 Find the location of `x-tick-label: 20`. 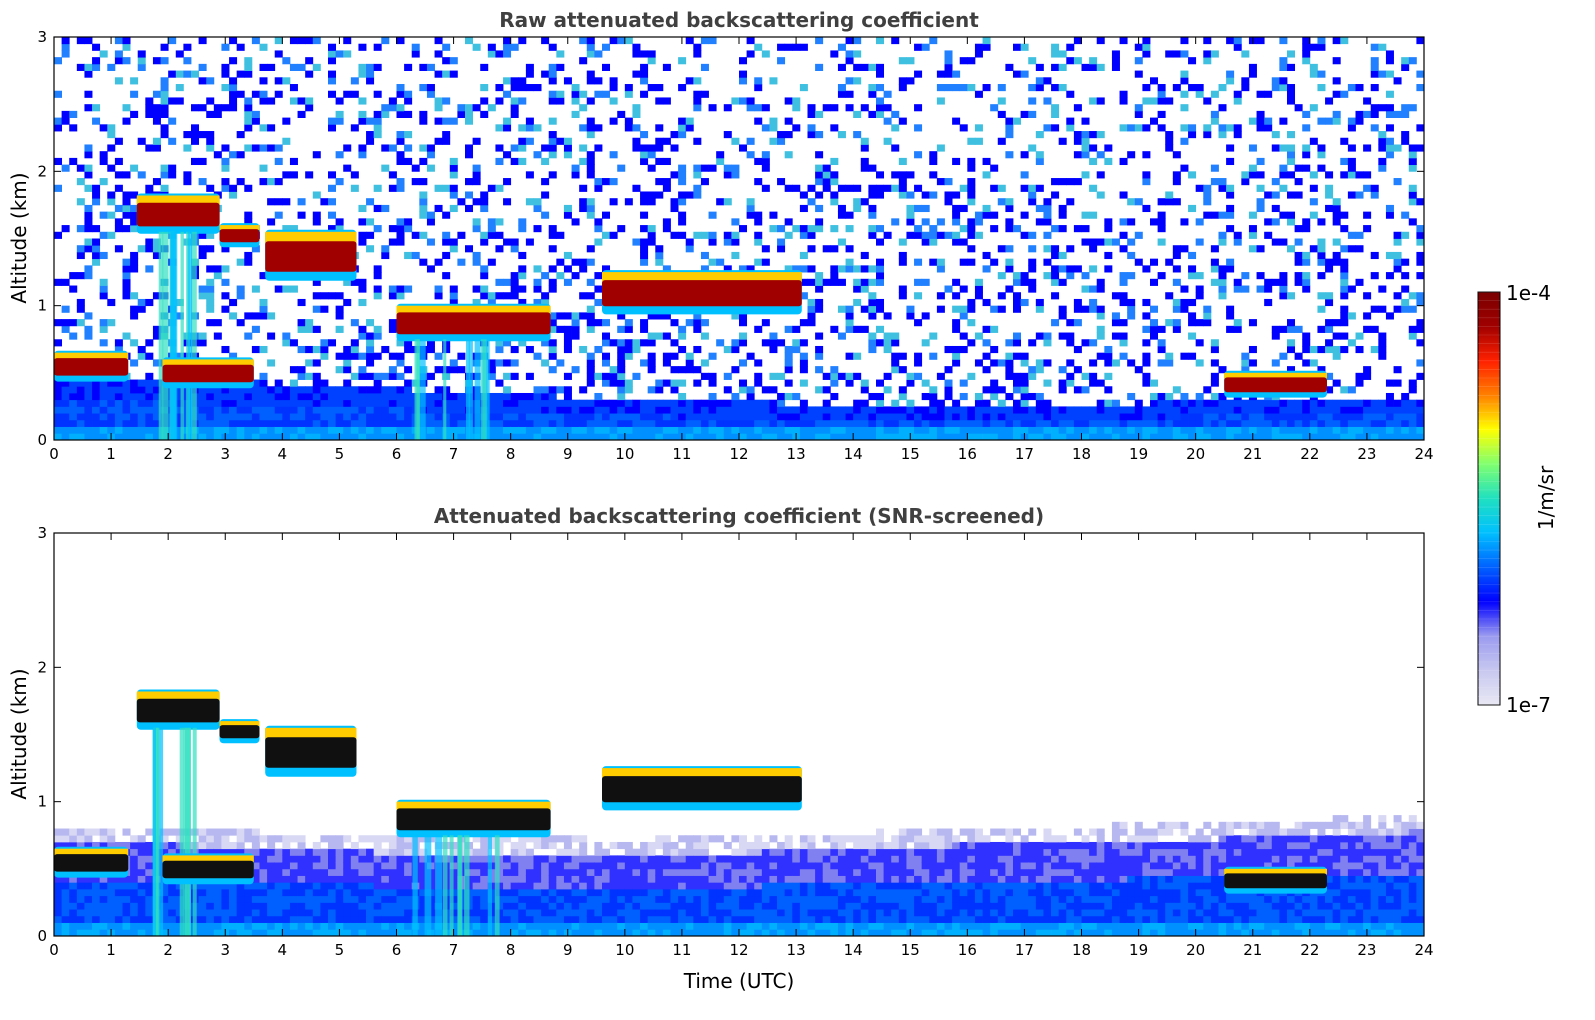

x-tick-label: 20 is located at coordinates (1195, 454).